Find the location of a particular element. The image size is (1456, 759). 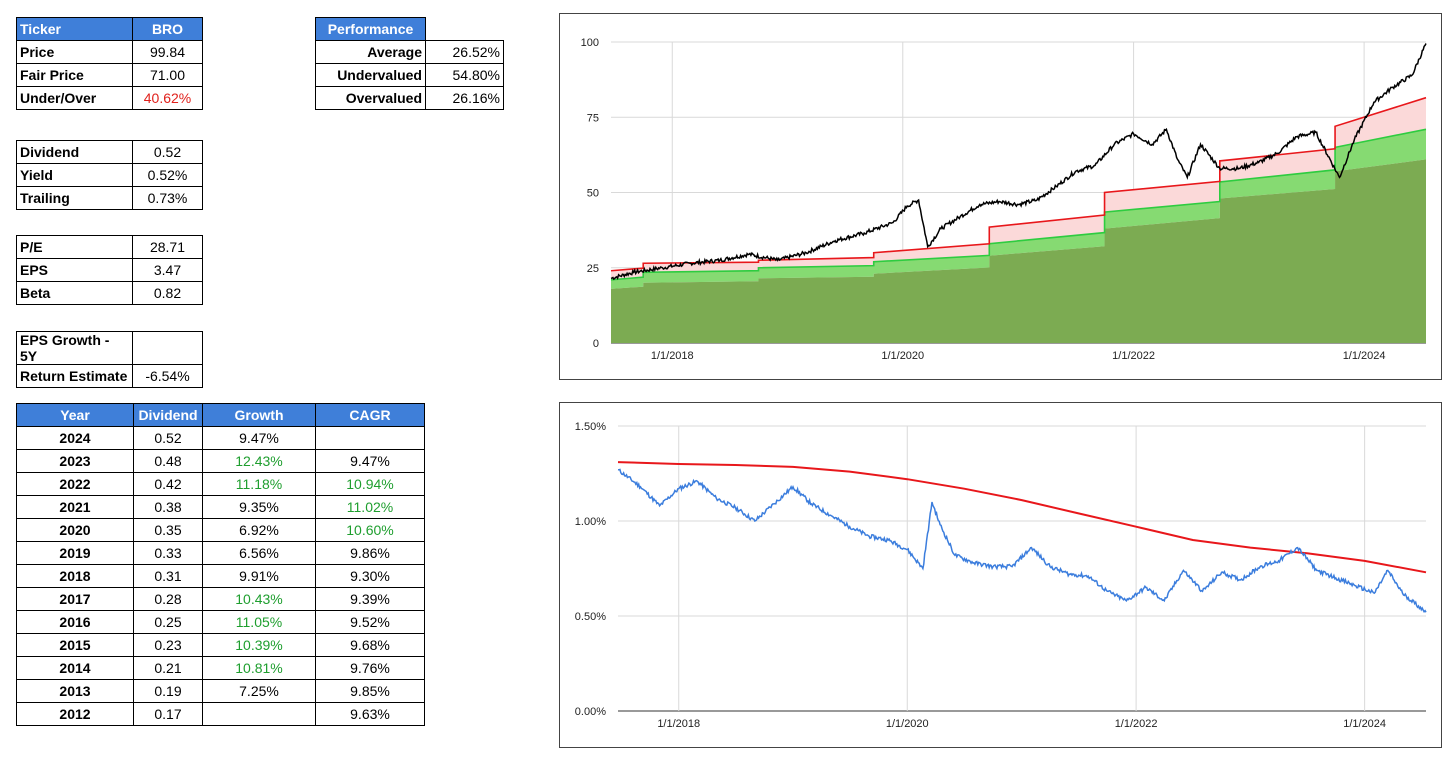

pe-label: P/E is located at coordinates (74, 247).